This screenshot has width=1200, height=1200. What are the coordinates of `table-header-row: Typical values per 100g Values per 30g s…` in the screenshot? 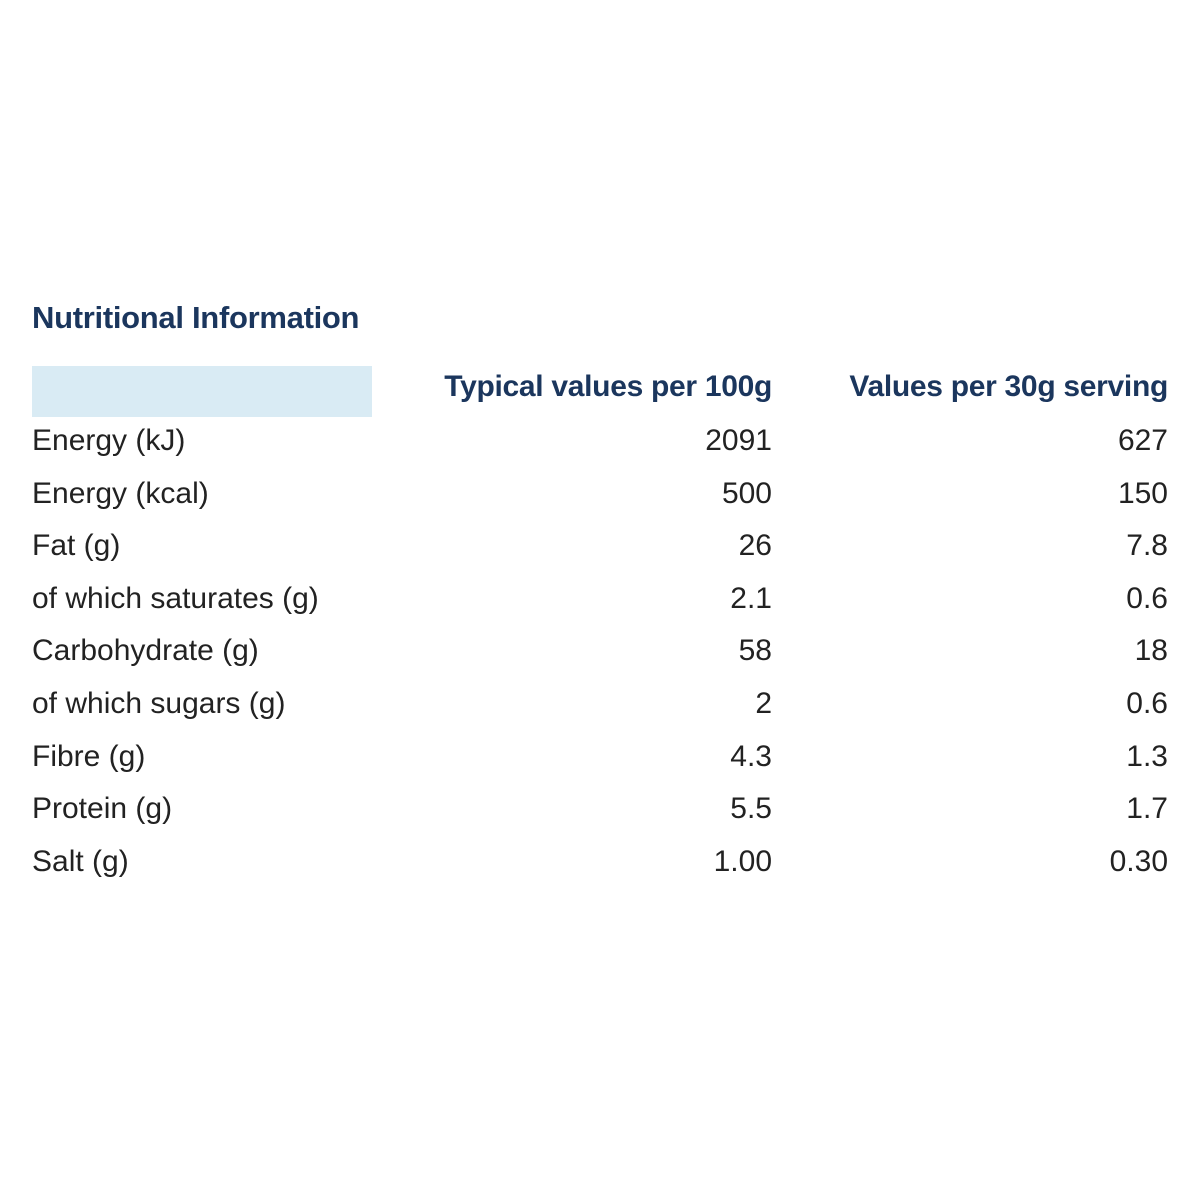 It's located at (600, 392).